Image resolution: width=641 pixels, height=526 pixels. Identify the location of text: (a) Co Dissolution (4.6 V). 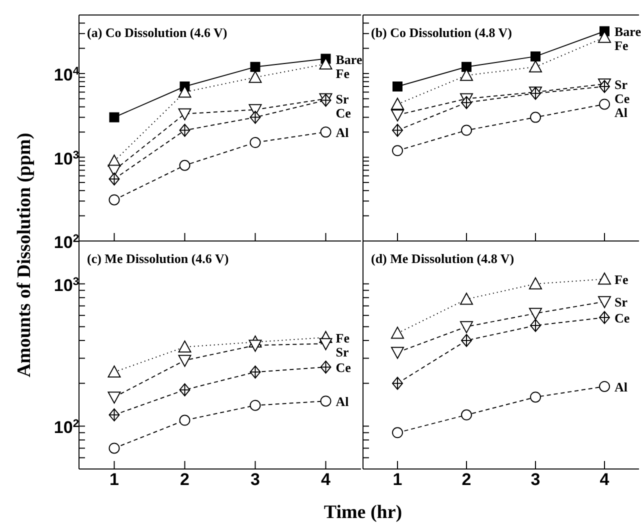
(157, 32).